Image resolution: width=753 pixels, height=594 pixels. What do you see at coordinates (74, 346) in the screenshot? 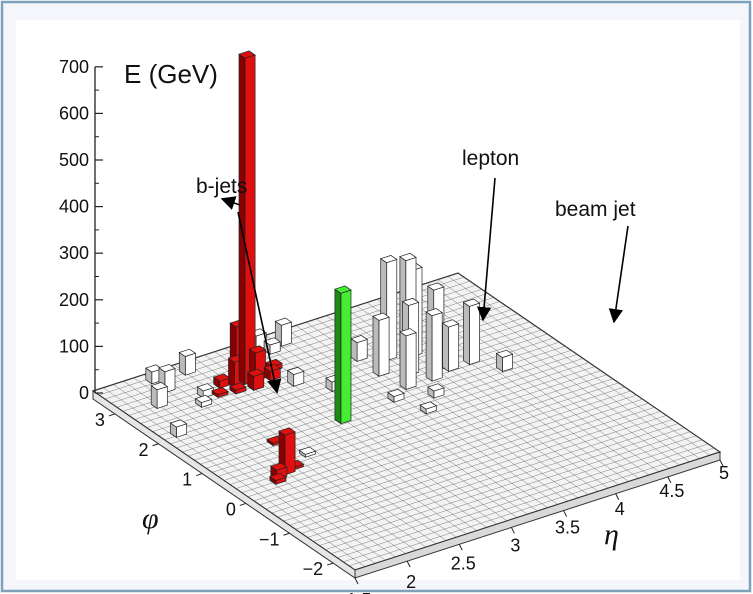
I see `energy-tick-label: 100` at bounding box center [74, 346].